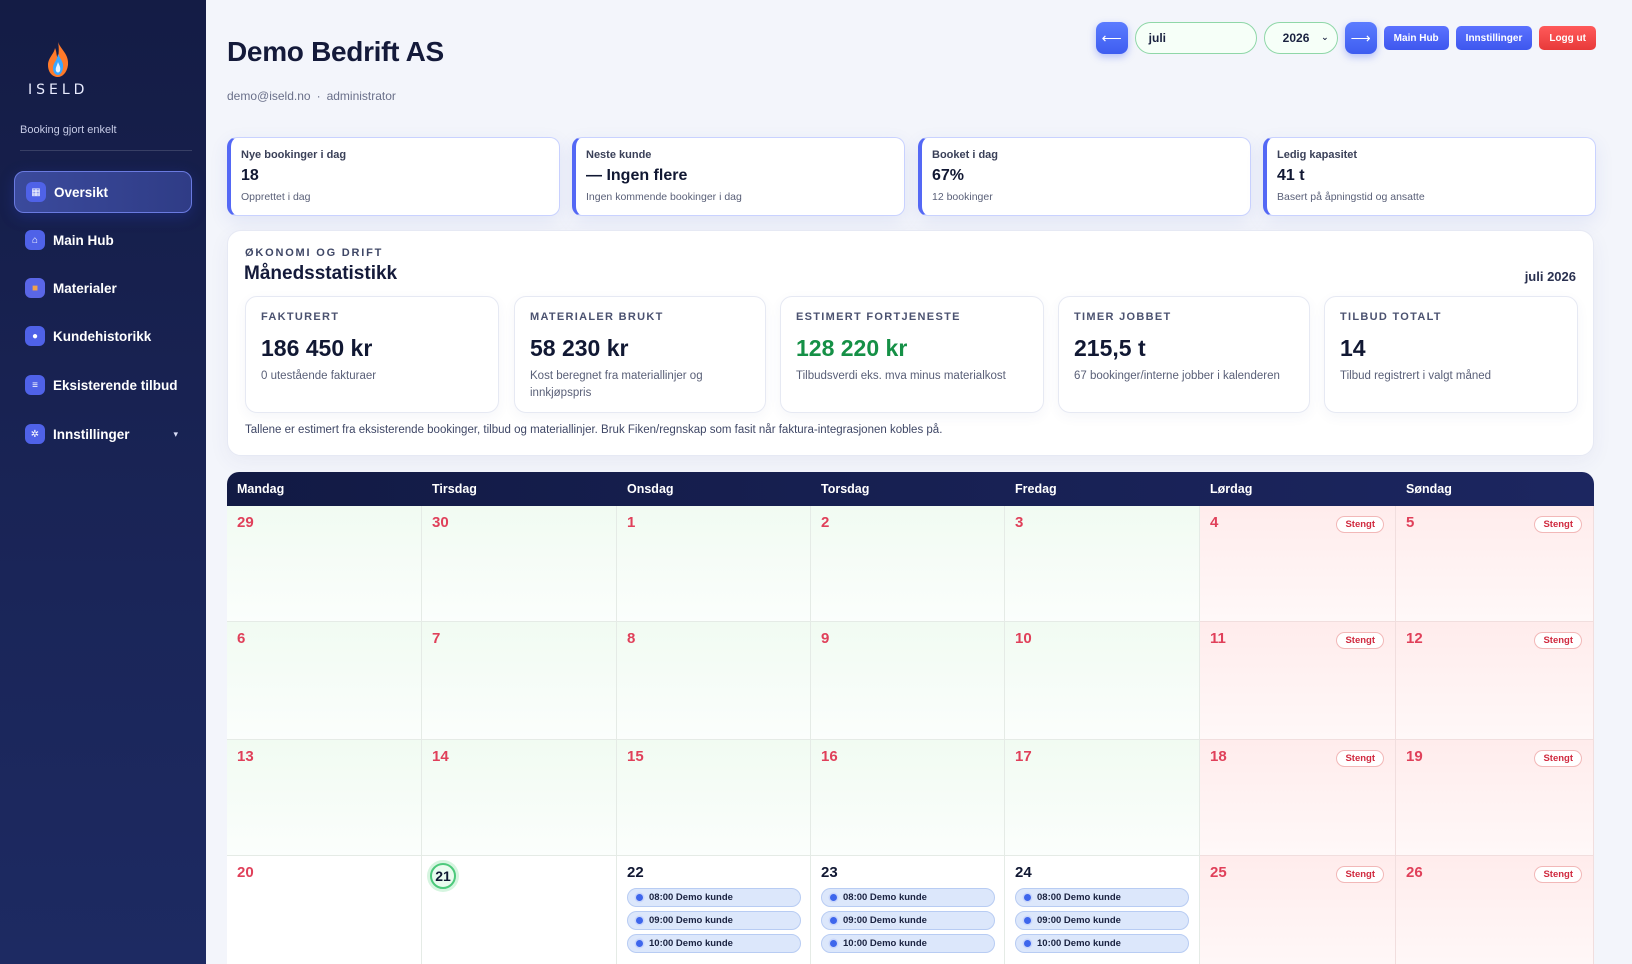  I want to click on calendar-day-cell: 8, so click(714, 681).